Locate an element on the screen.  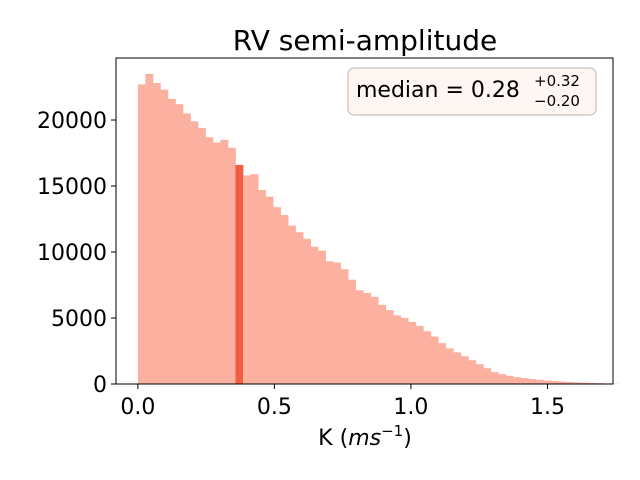
annotation-label: median = 0.28 is located at coordinates (438, 90).